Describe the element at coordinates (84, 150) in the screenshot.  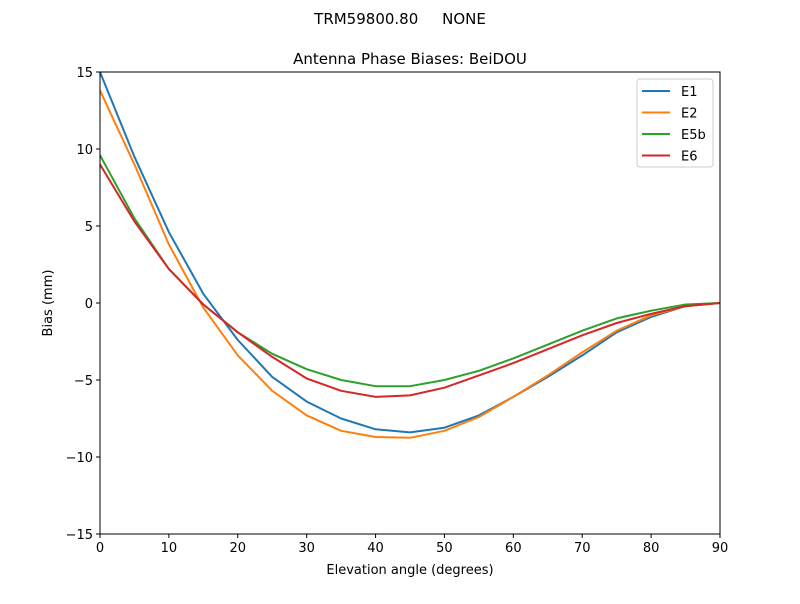
I see `y-tick-label: 10` at that location.